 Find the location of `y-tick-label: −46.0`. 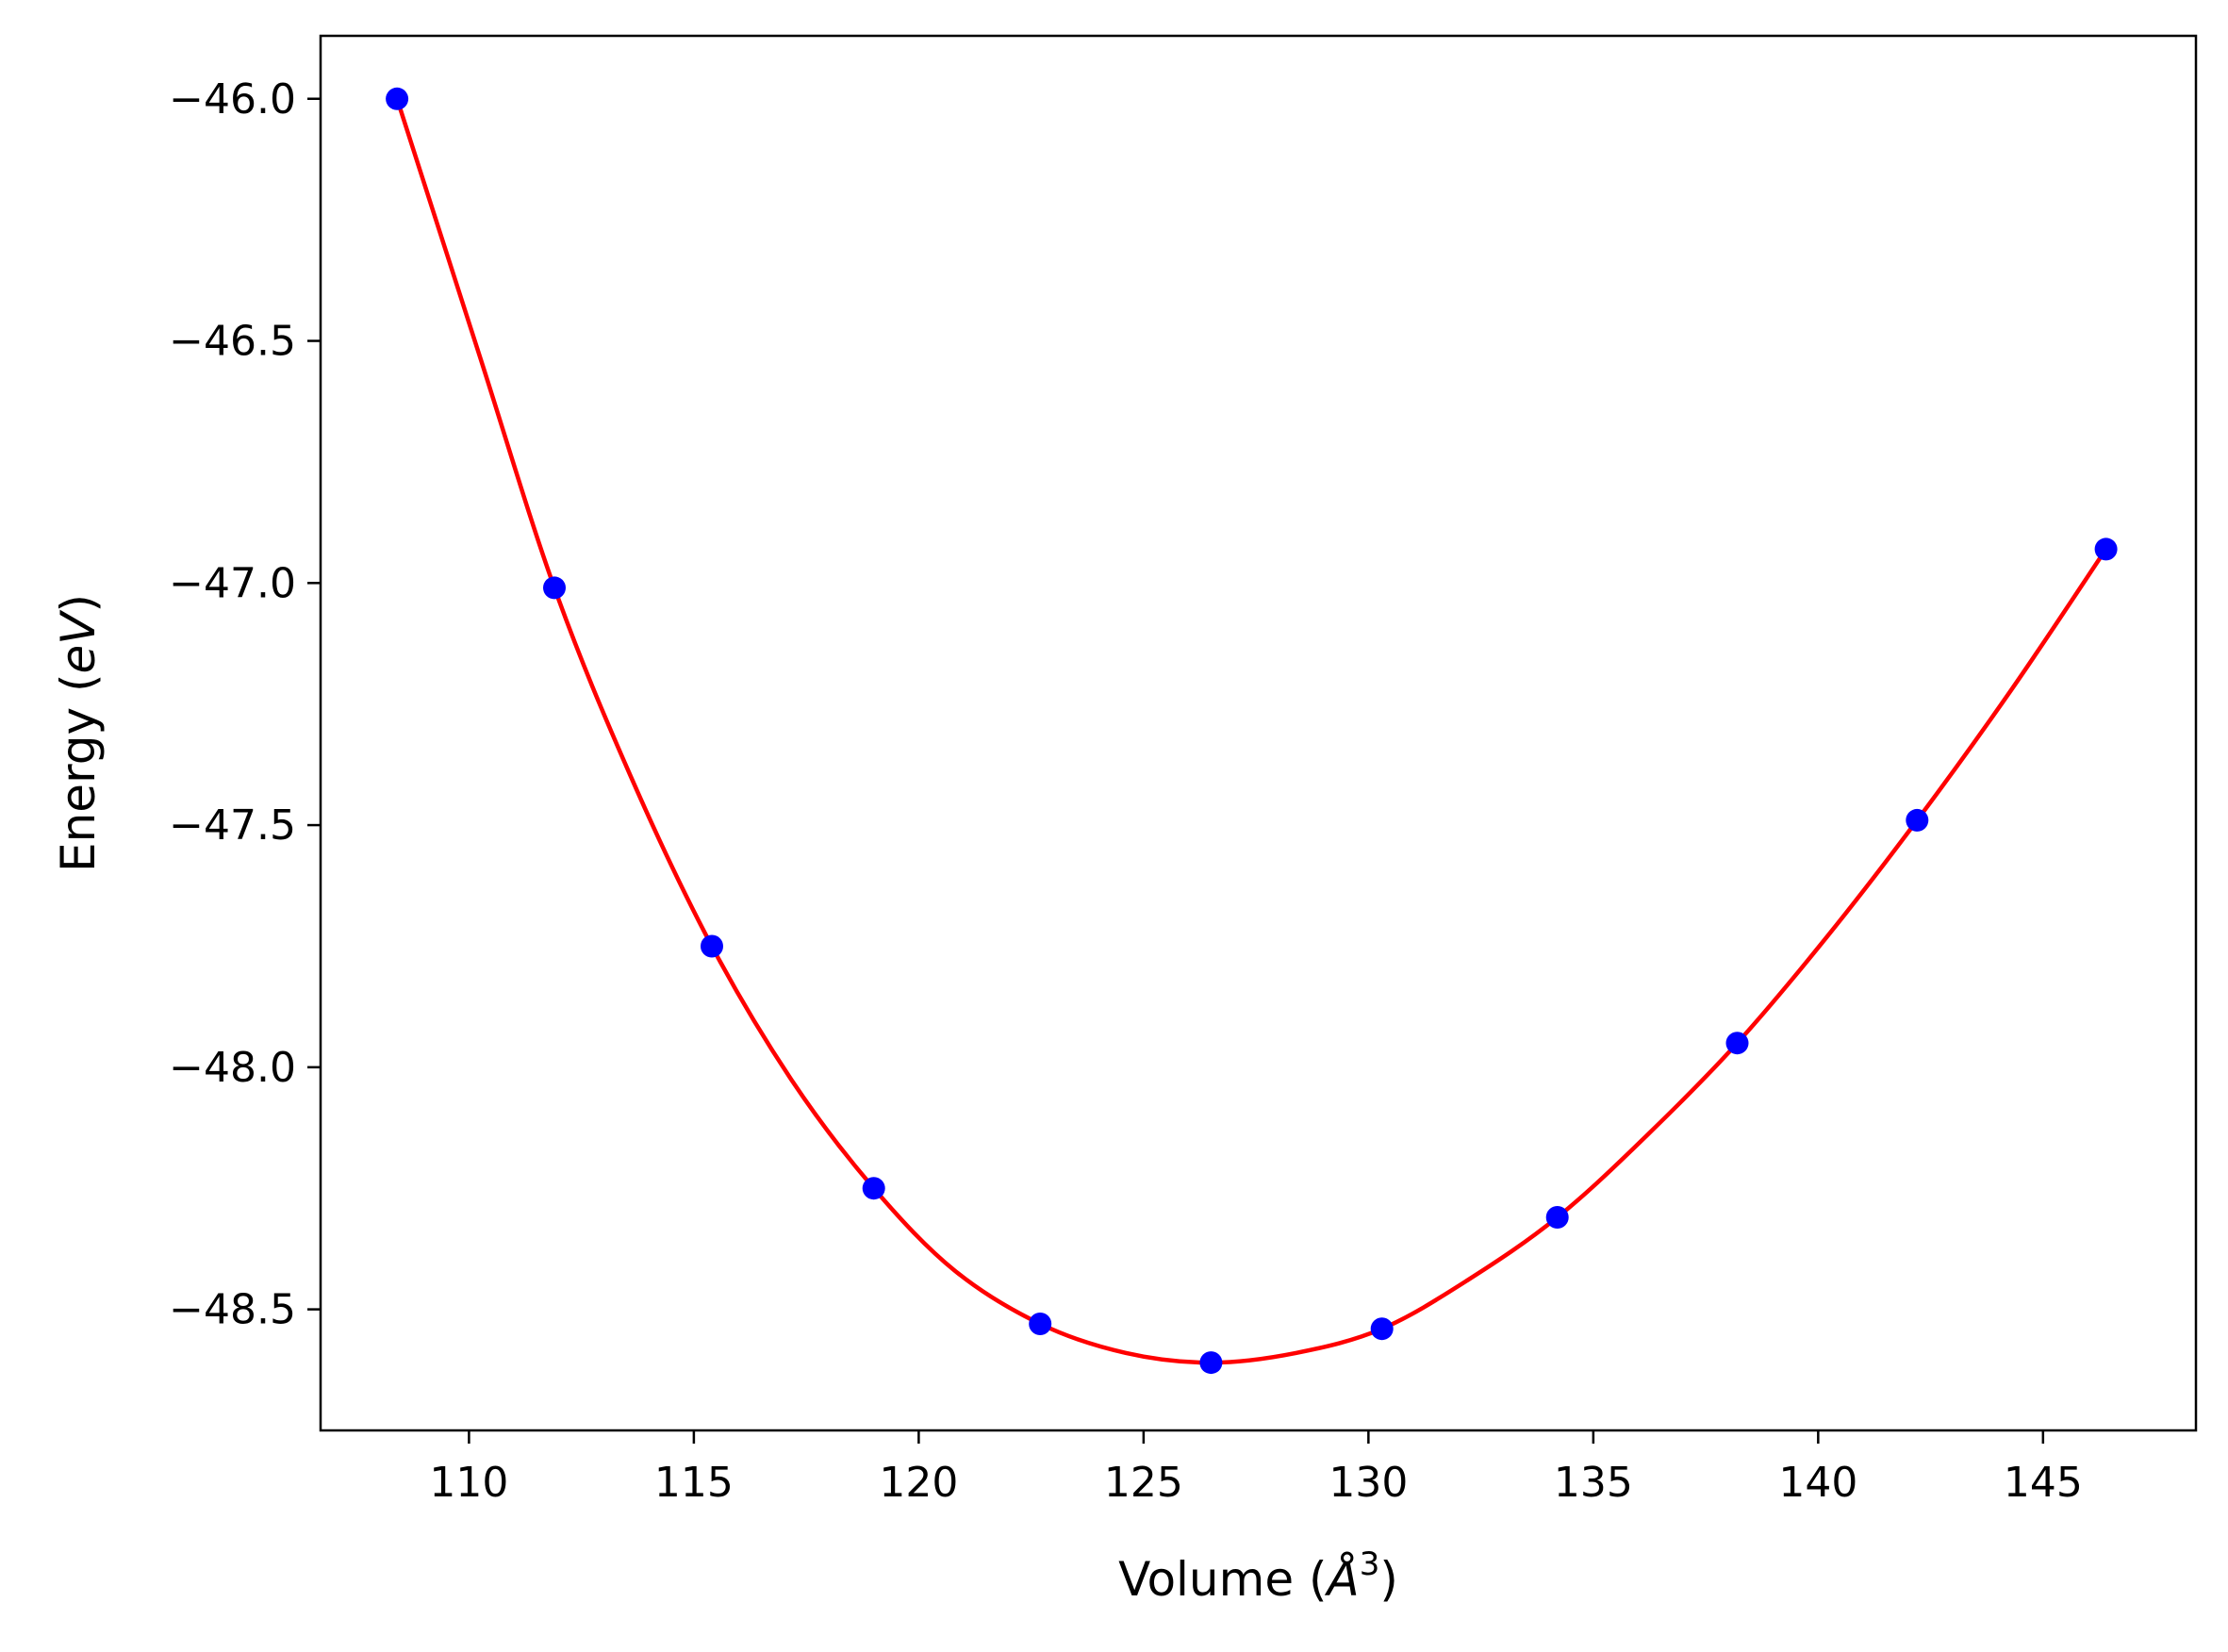

y-tick-label: −46.0 is located at coordinates (232, 99).